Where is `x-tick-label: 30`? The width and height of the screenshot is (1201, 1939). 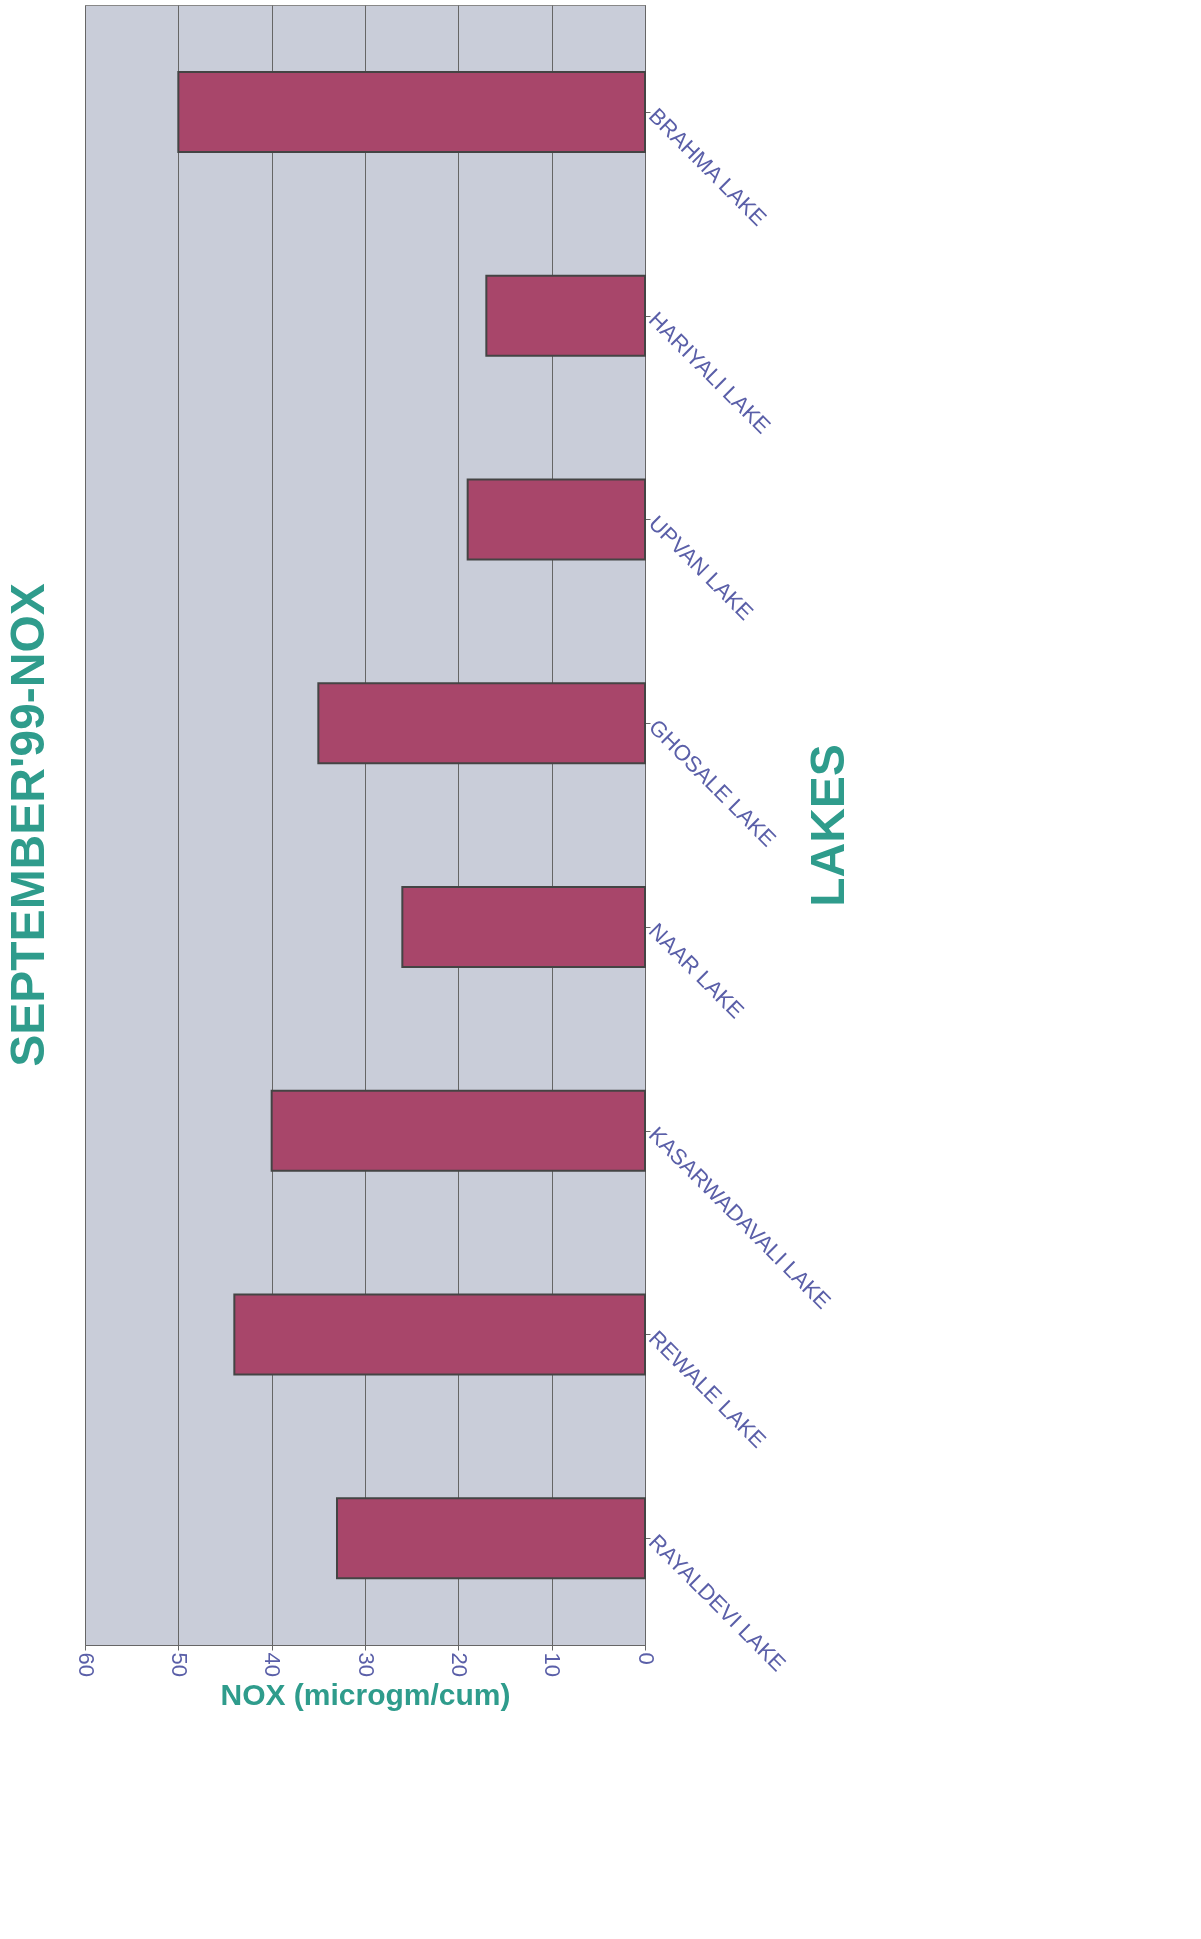 x-tick-label: 30 is located at coordinates (366, 1664).